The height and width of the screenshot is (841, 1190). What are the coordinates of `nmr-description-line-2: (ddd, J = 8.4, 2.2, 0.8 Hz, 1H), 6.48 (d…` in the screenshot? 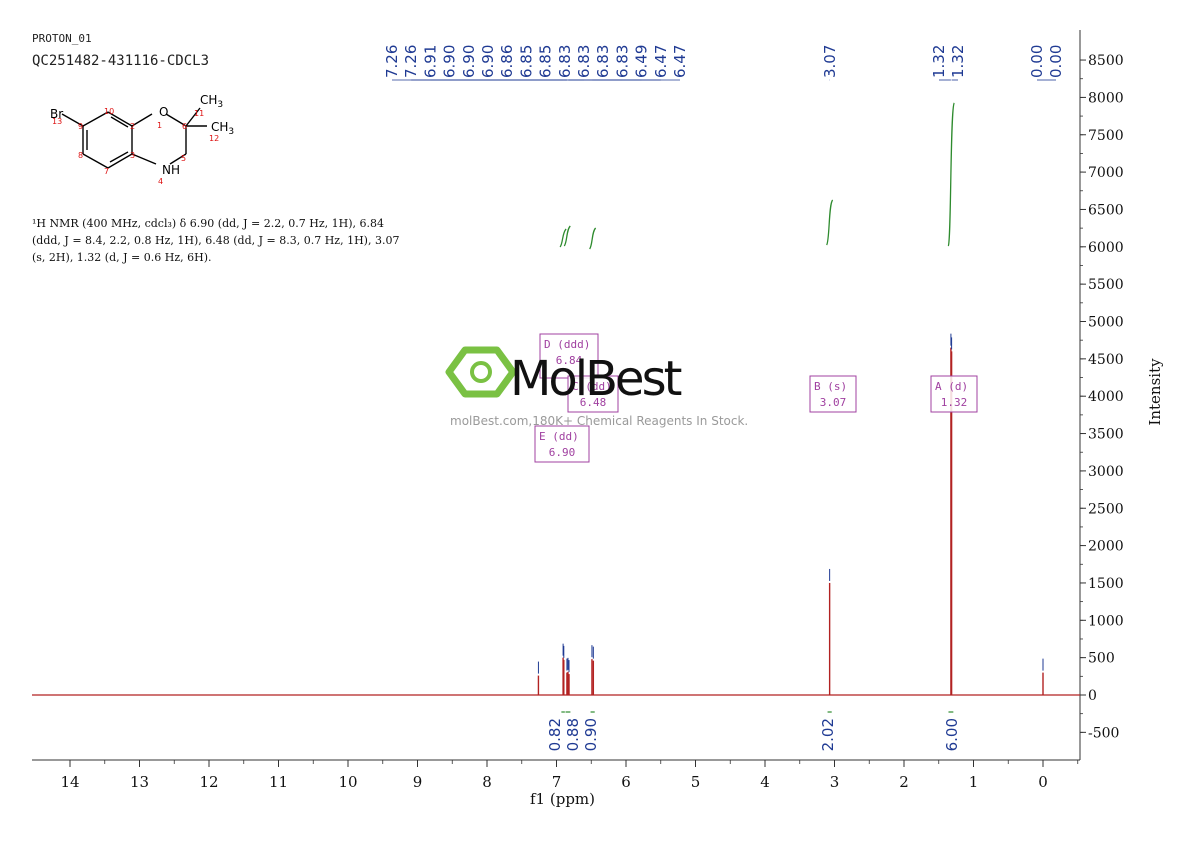 It's located at (216, 240).